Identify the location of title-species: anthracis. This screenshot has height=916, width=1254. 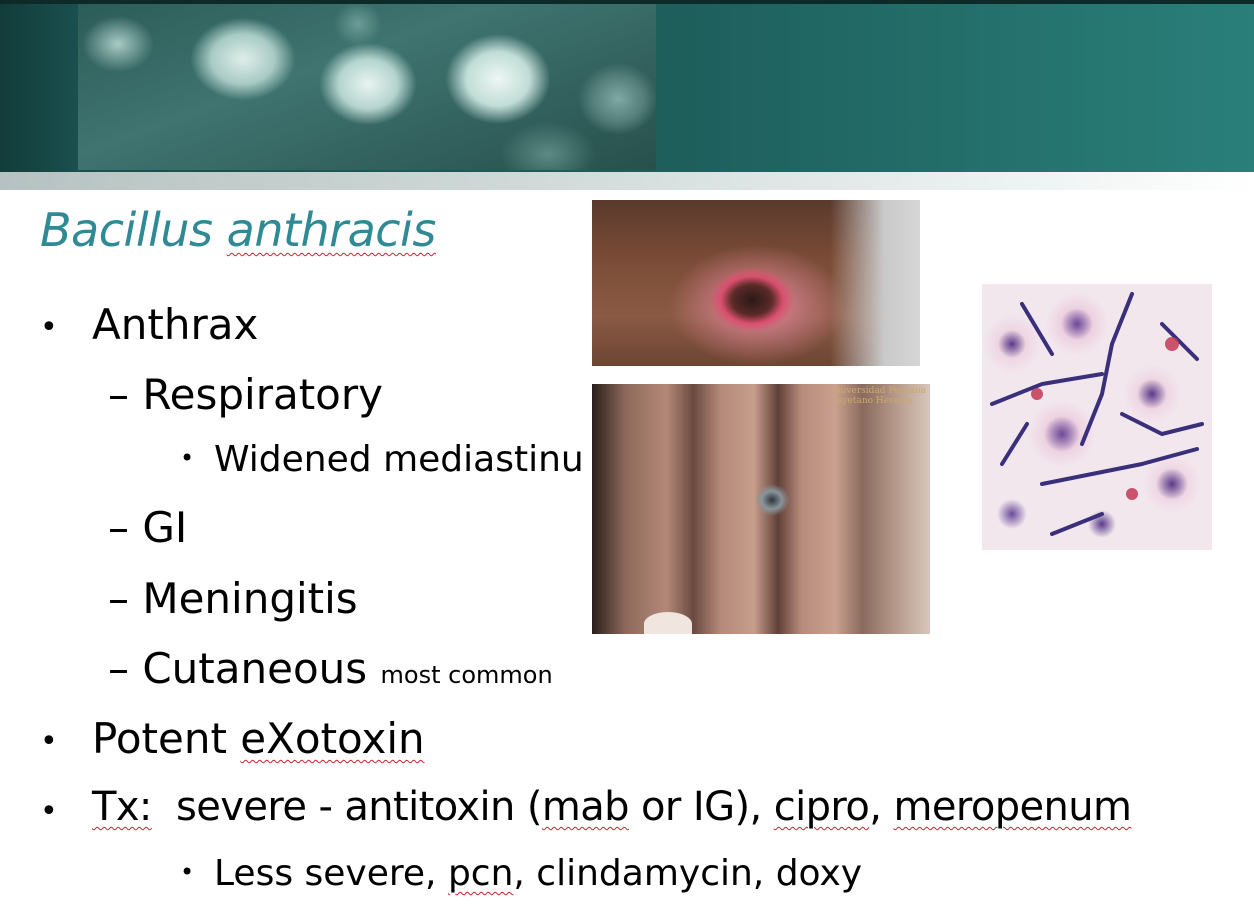
(331, 230).